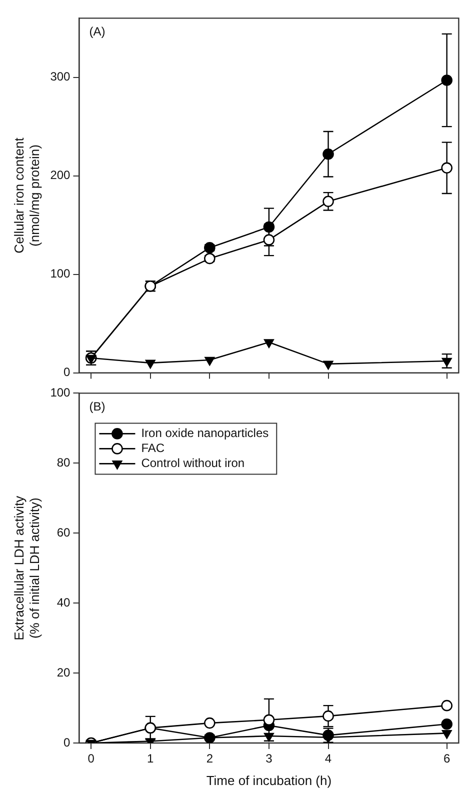 This screenshot has height=800, width=465. I want to click on legend-label: FAC, so click(153, 448).